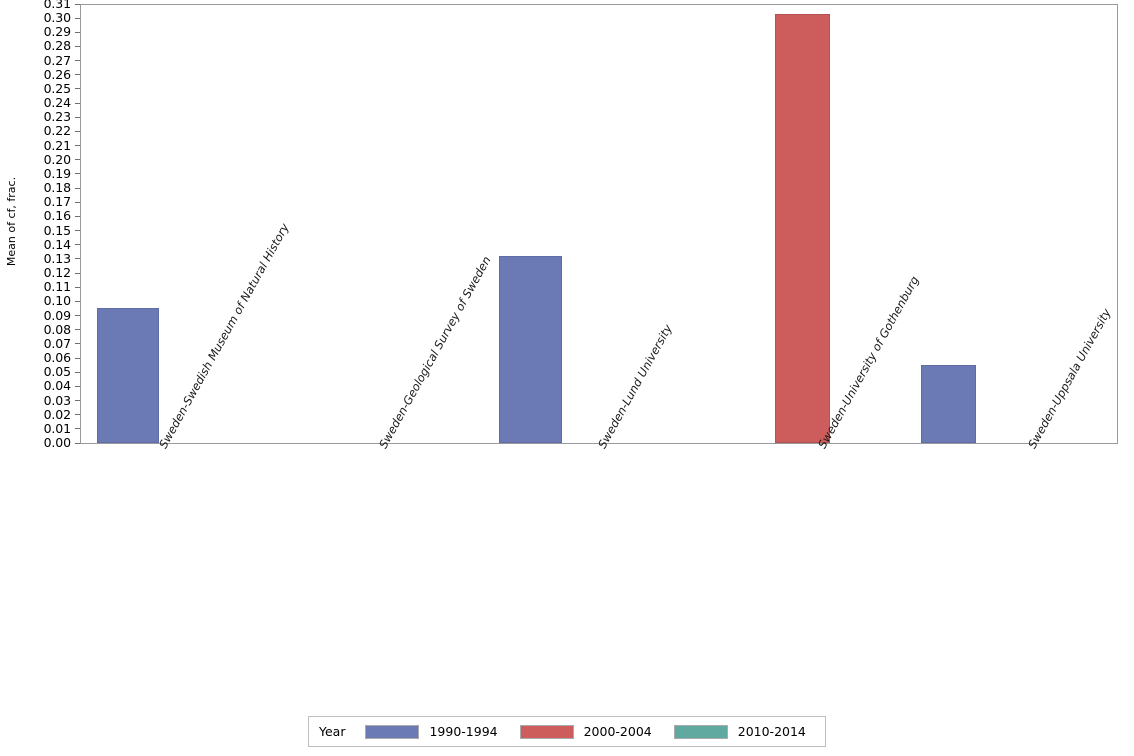 The width and height of the screenshot is (1134, 756). I want to click on legend-swatch, so click(392, 731).